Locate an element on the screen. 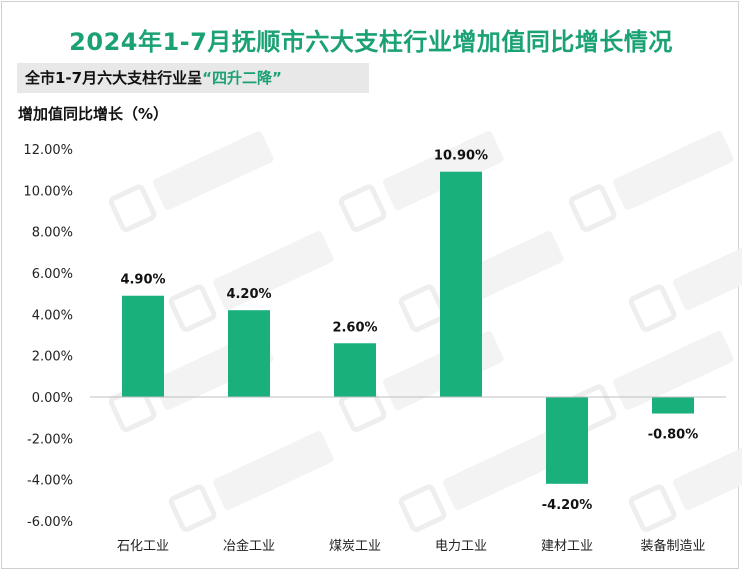  y-tick-label: 0.00% is located at coordinates (52, 398).